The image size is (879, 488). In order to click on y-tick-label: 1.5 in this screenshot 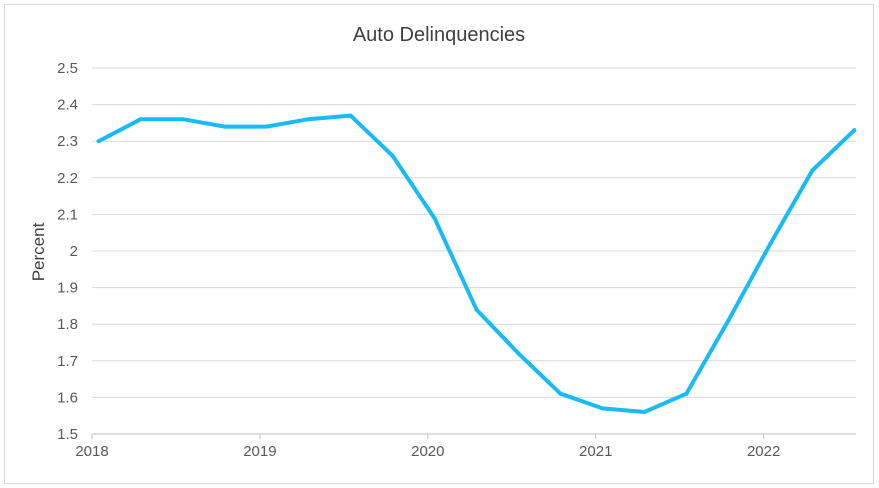, I will do `click(67, 434)`.